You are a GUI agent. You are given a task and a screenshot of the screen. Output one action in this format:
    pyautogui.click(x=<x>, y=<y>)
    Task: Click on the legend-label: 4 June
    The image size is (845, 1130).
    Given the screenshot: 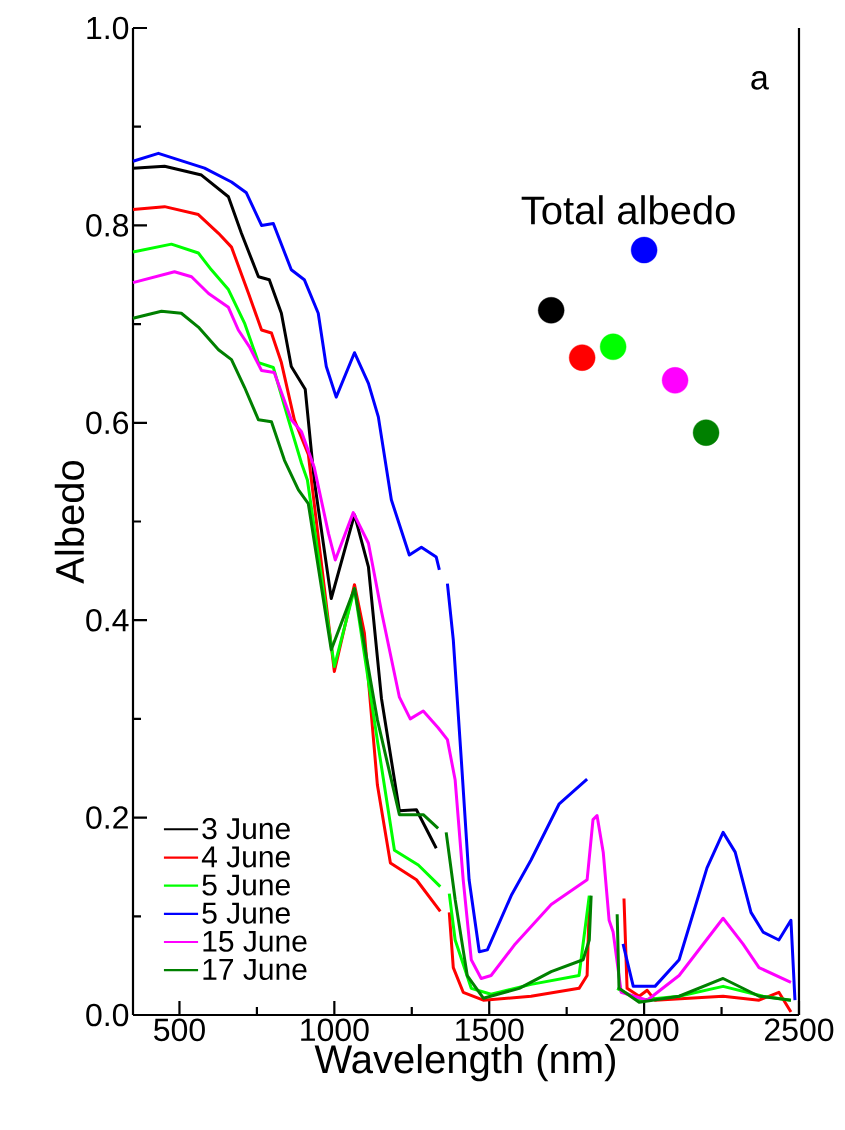 What is the action you would take?
    pyautogui.click(x=245, y=857)
    